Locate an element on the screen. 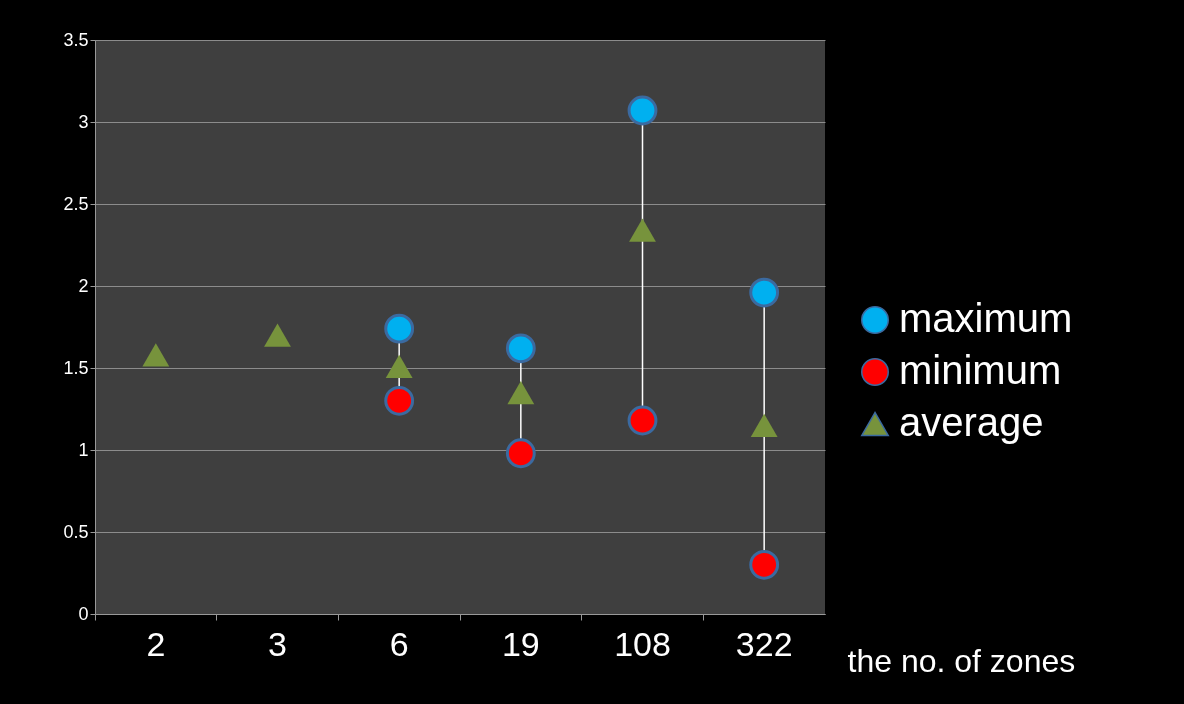 This screenshot has height=704, width=1184. x-tick-label: 322 is located at coordinates (764, 643).